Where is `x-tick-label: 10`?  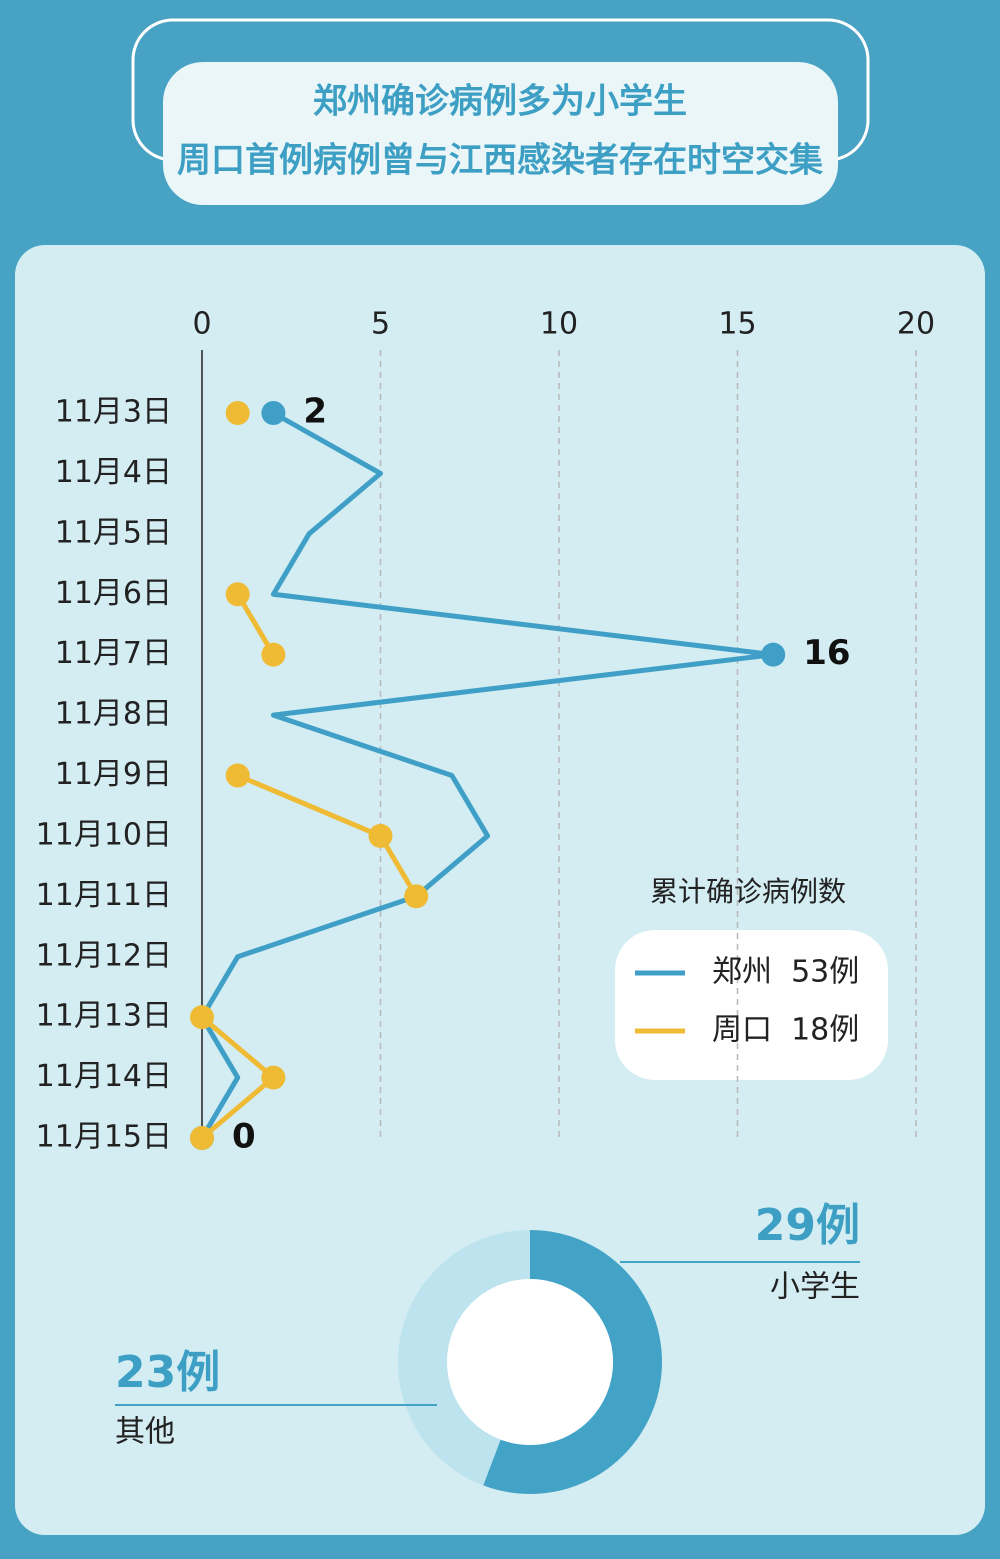
x-tick-label: 10 is located at coordinates (559, 324).